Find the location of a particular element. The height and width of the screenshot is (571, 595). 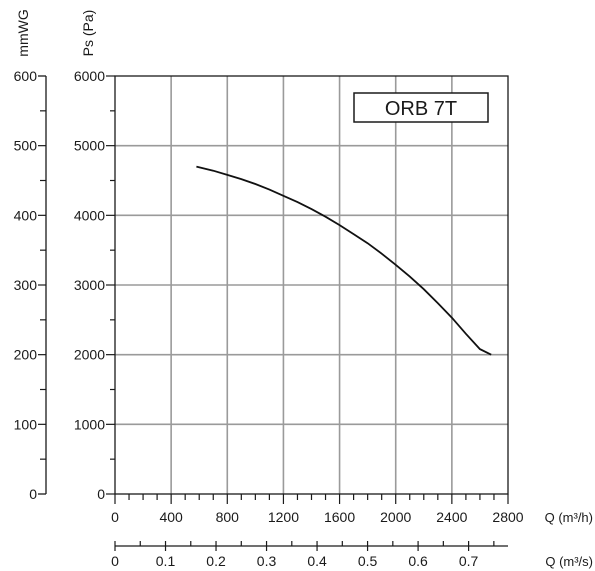

x-tick-label: 1200 is located at coordinates (283, 517).